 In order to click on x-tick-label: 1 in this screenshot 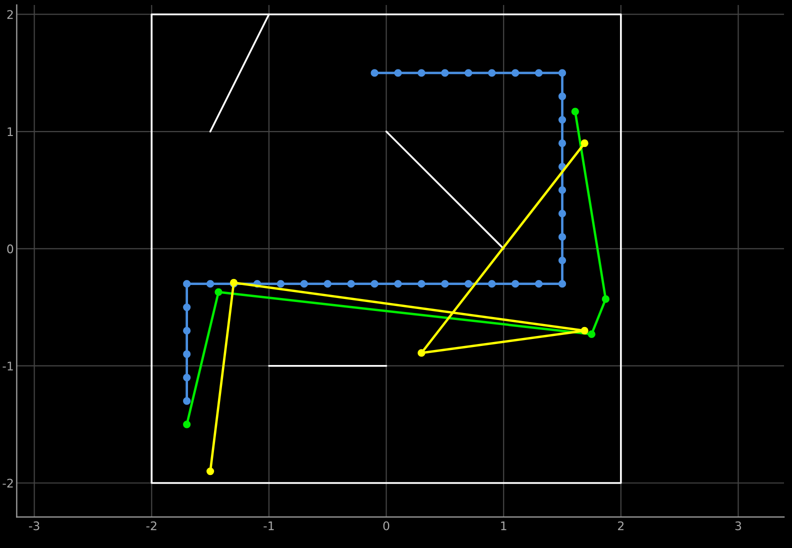, I will do `click(503, 526)`.